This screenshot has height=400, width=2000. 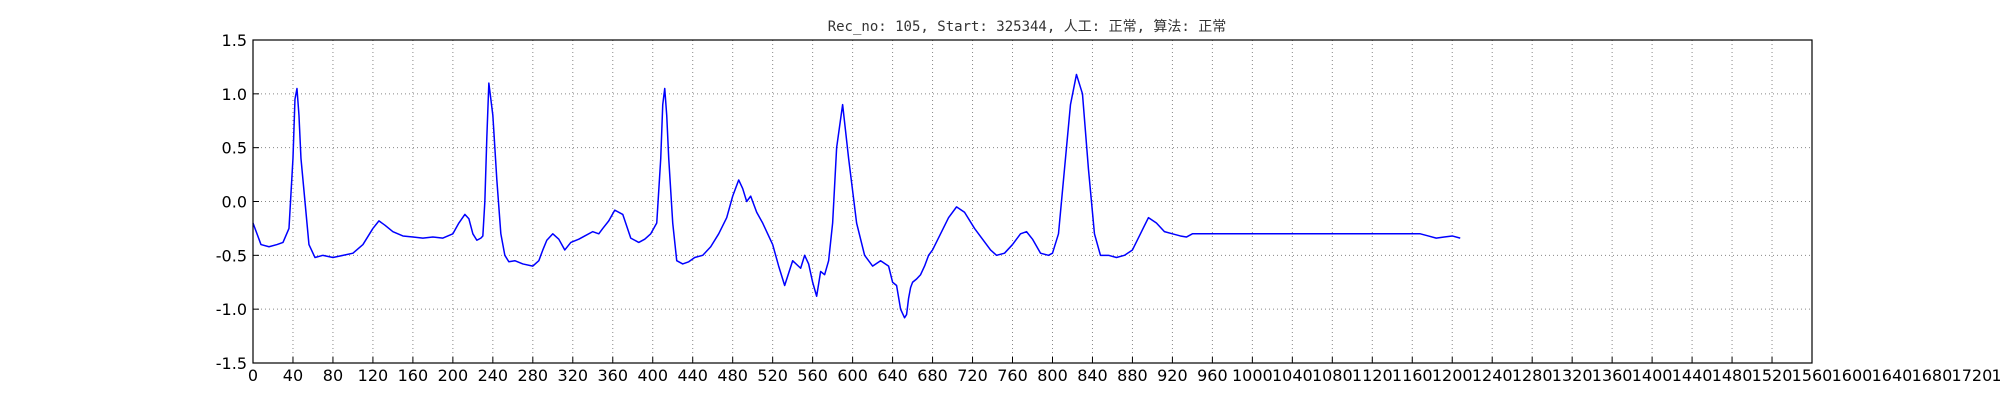 What do you see at coordinates (1932, 375) in the screenshot?
I see `x-tick-label: 1680` at bounding box center [1932, 375].